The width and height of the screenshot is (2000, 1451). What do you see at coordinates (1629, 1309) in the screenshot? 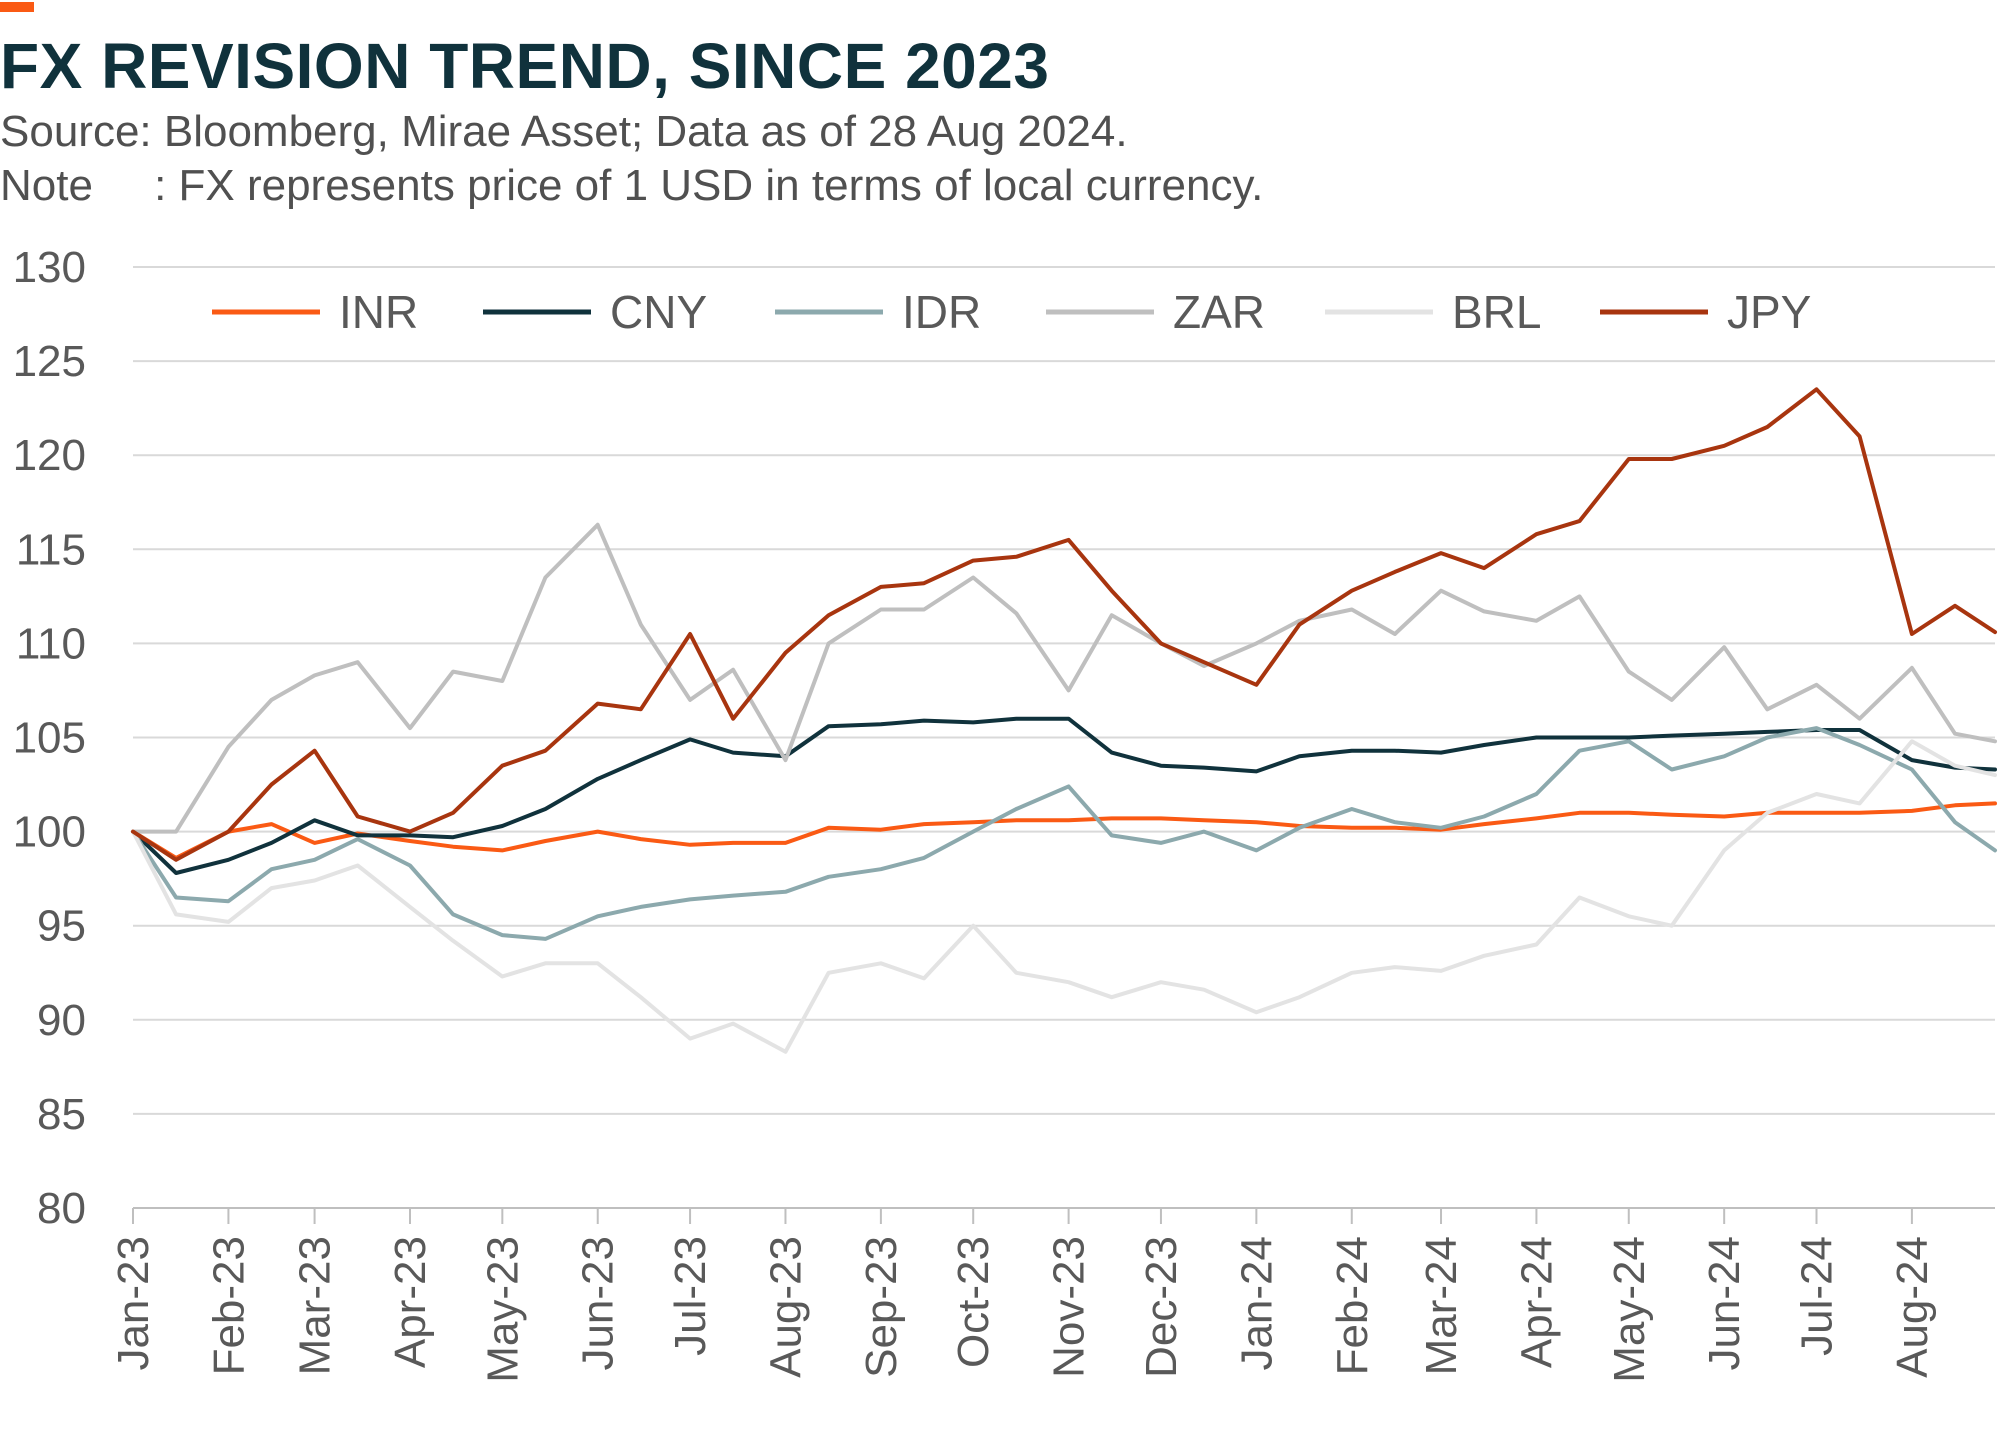
I see `x-tick-label: May-24` at bounding box center [1629, 1309].